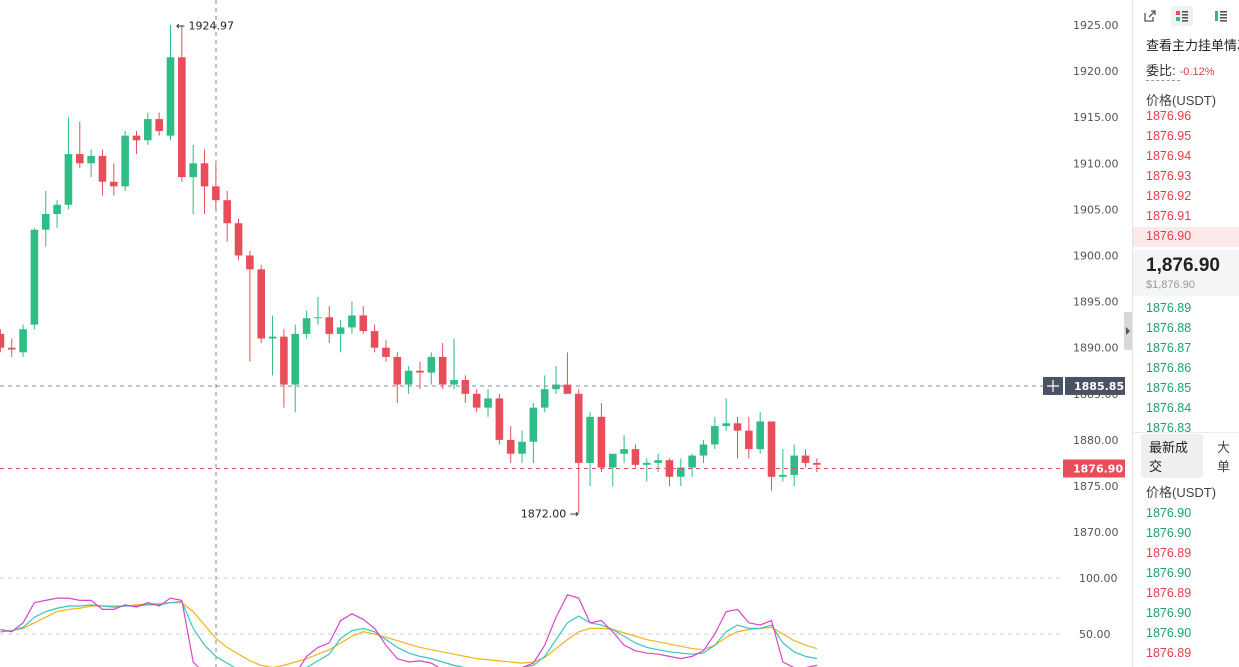 This screenshot has width=1239, height=667. I want to click on price-tick-label: 1895.00, so click(1096, 302).